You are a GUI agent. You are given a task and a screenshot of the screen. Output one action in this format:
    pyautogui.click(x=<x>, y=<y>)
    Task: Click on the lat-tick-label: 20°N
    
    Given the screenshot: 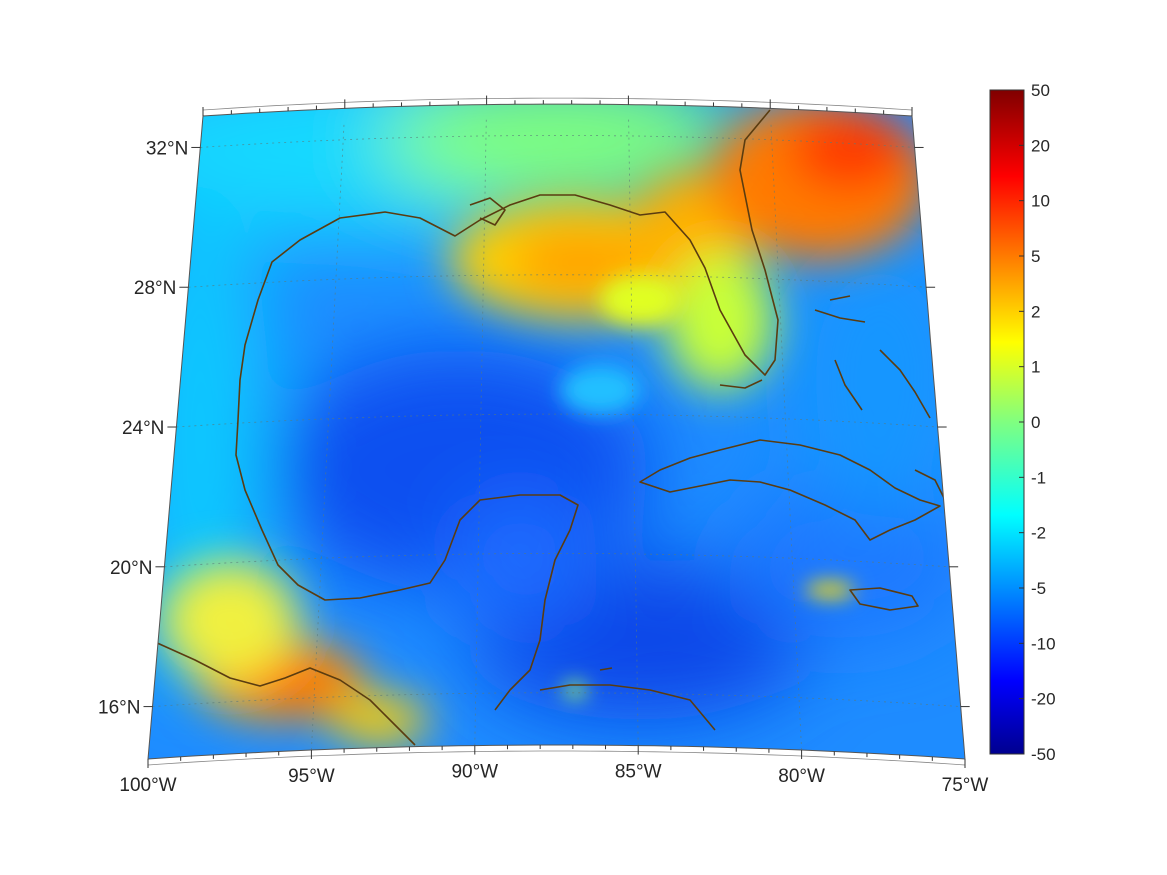 What is the action you would take?
    pyautogui.click(x=131, y=568)
    